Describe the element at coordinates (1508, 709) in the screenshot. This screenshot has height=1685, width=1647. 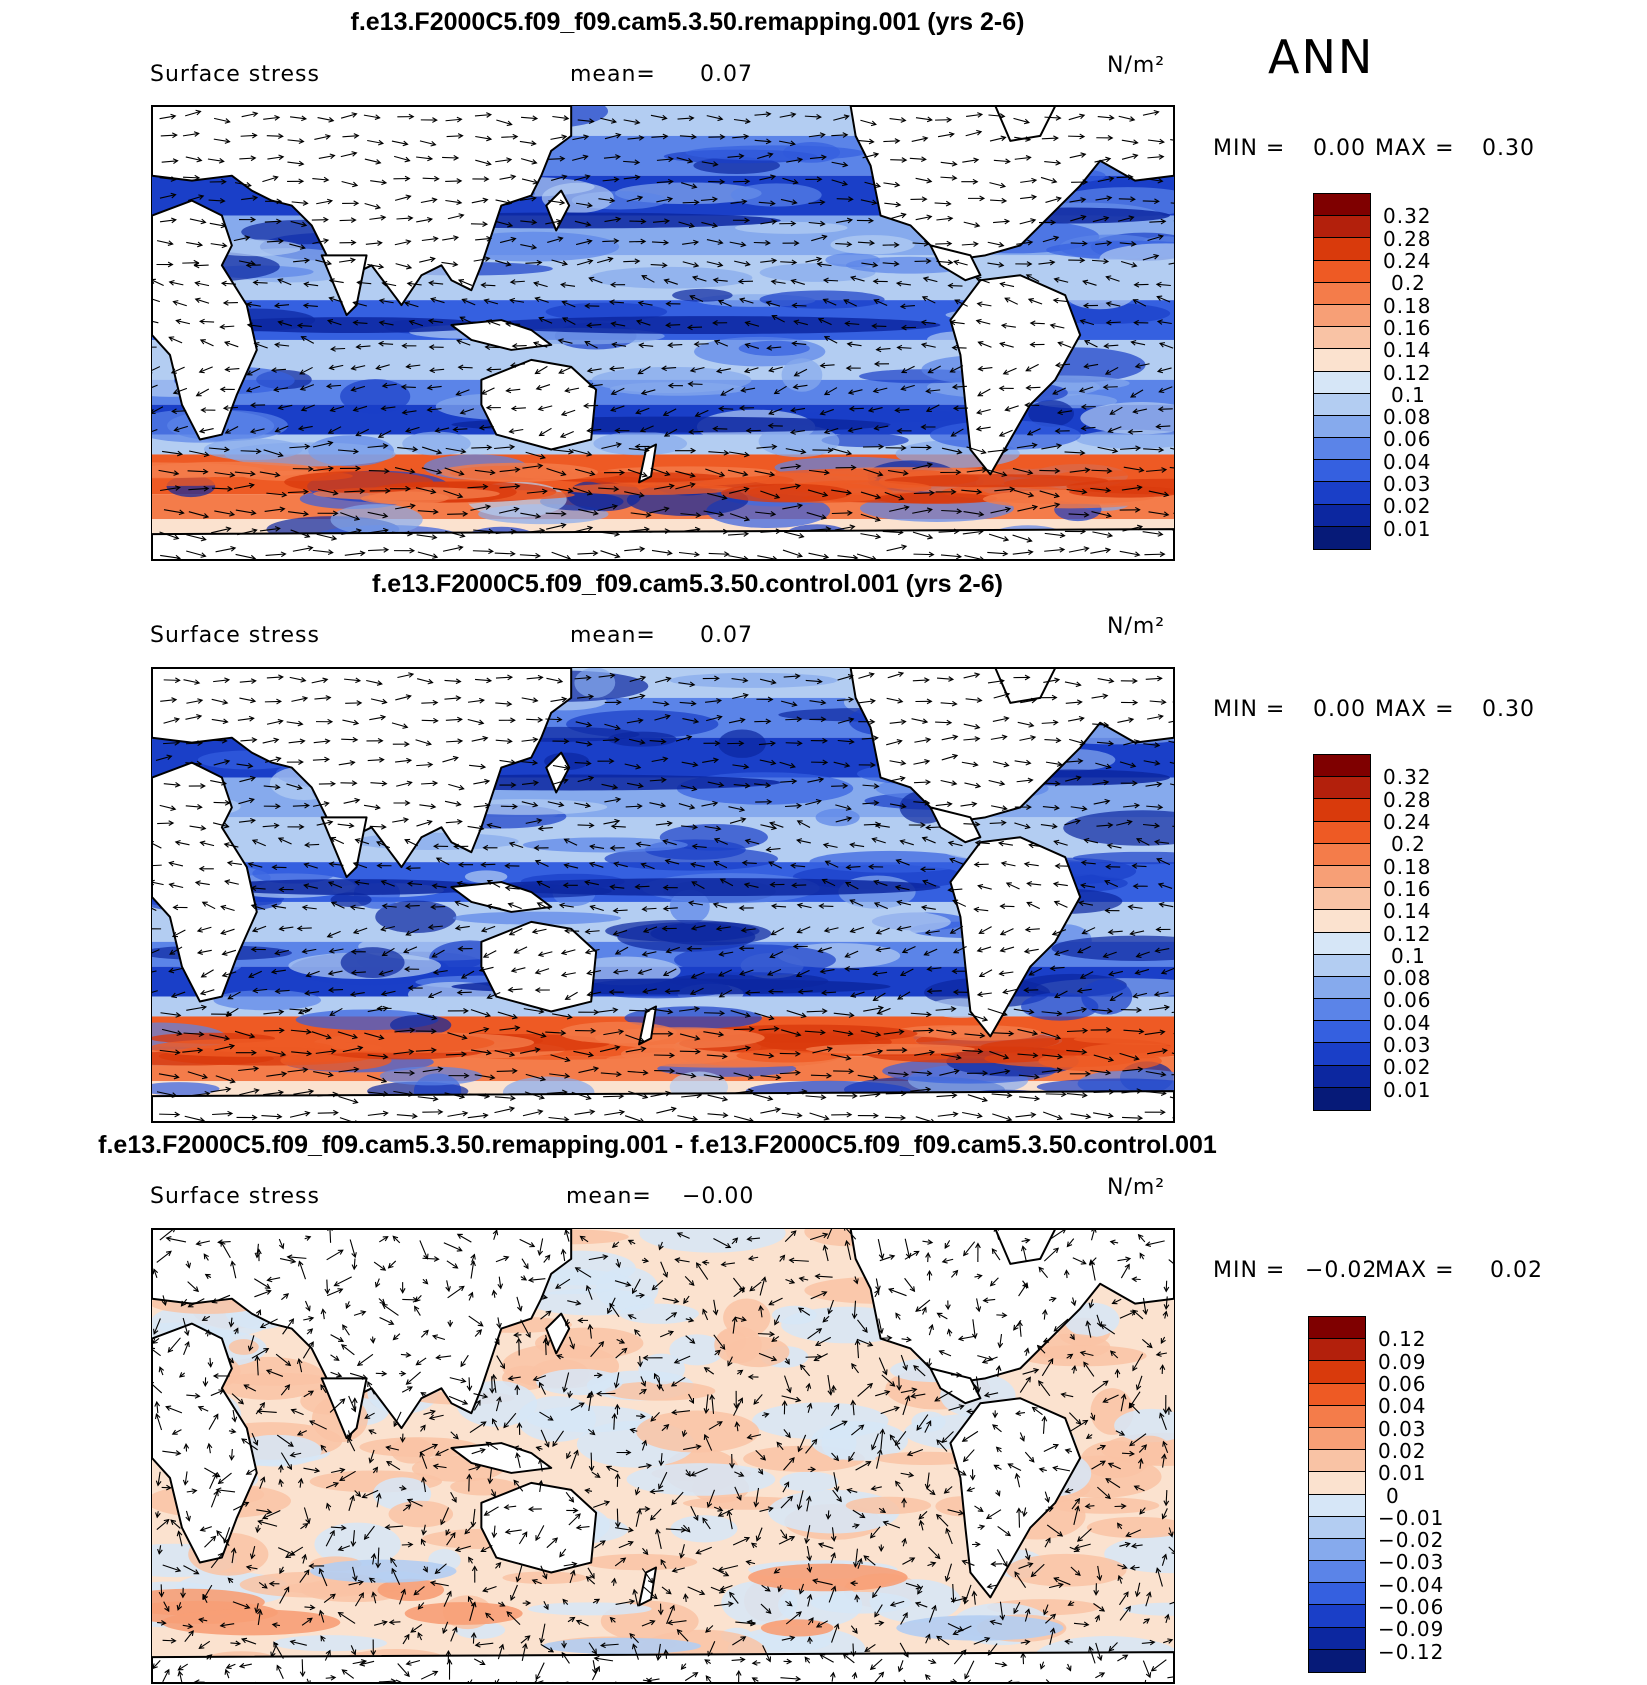
I see `panel-2-max-value: 0.30` at that location.